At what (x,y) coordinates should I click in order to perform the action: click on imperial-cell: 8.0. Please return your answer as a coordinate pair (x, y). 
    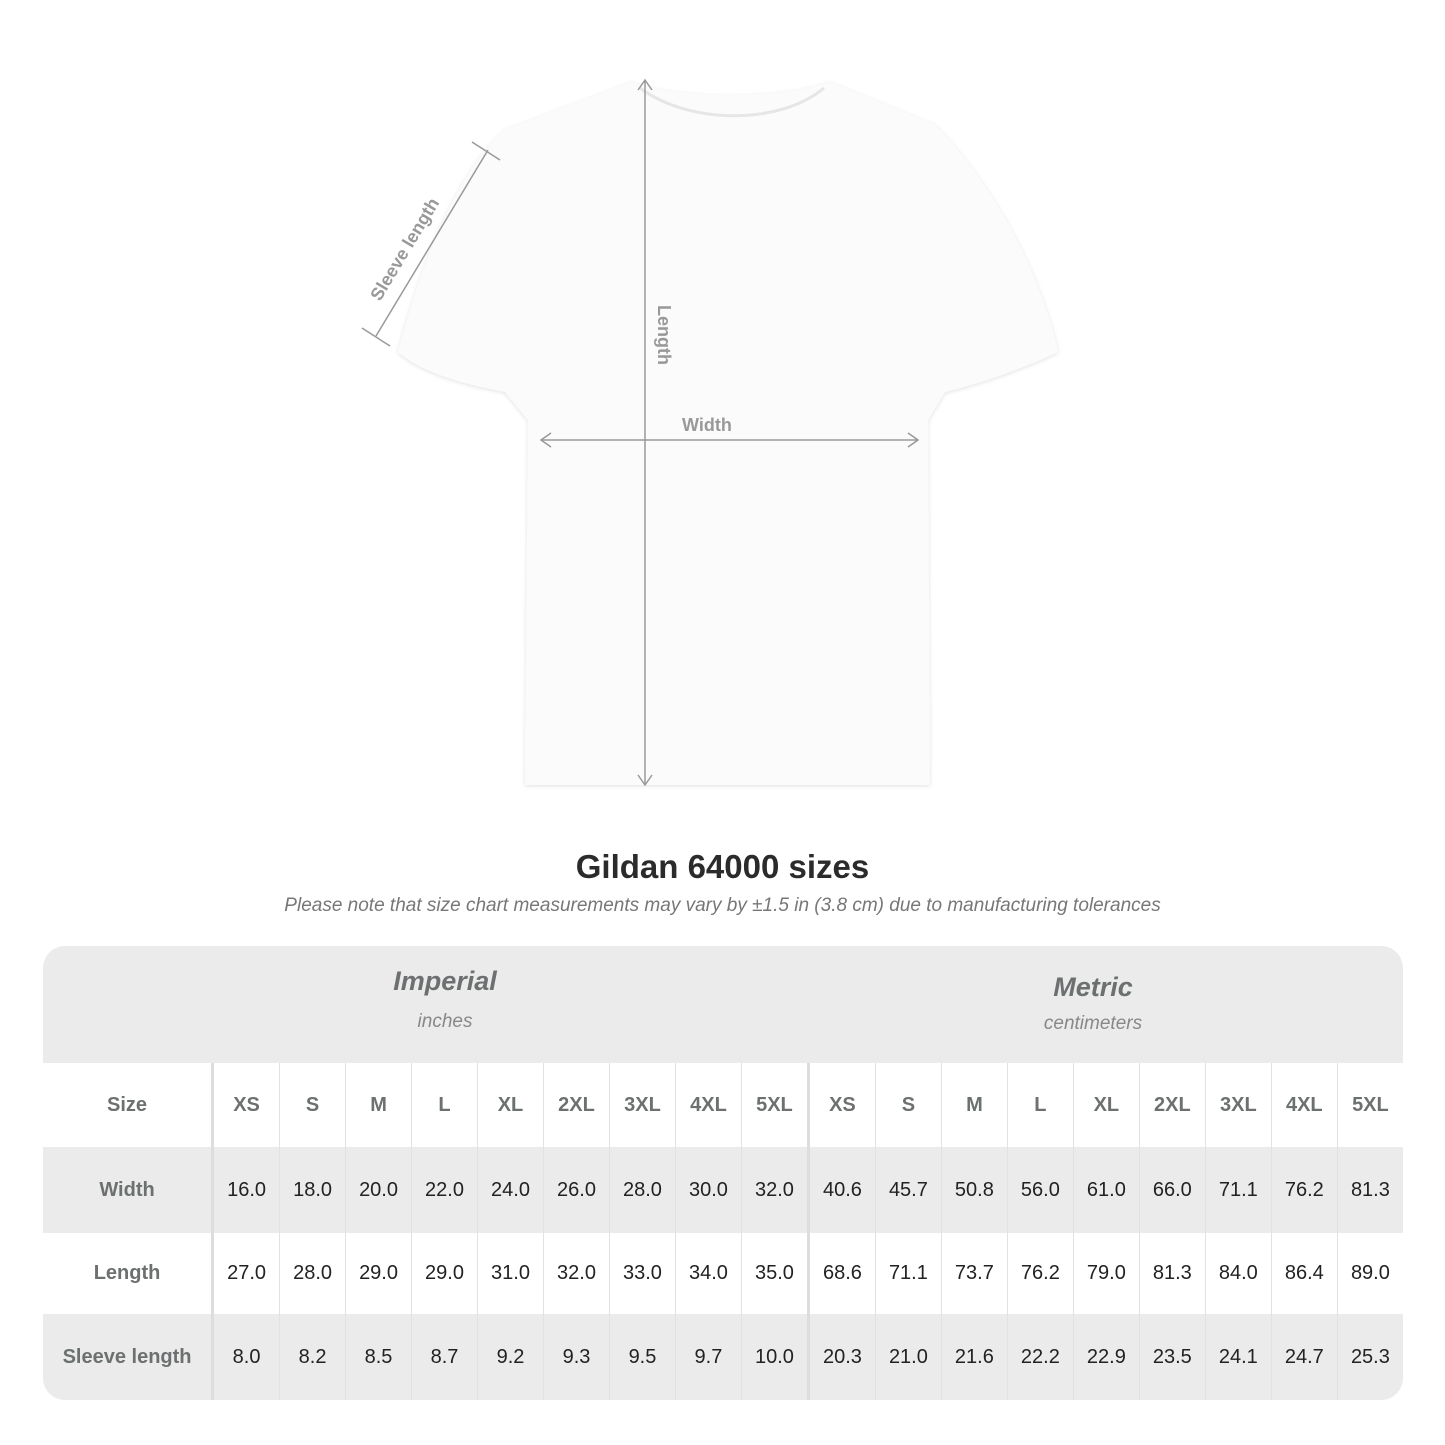
    Looking at the image, I should click on (246, 1357).